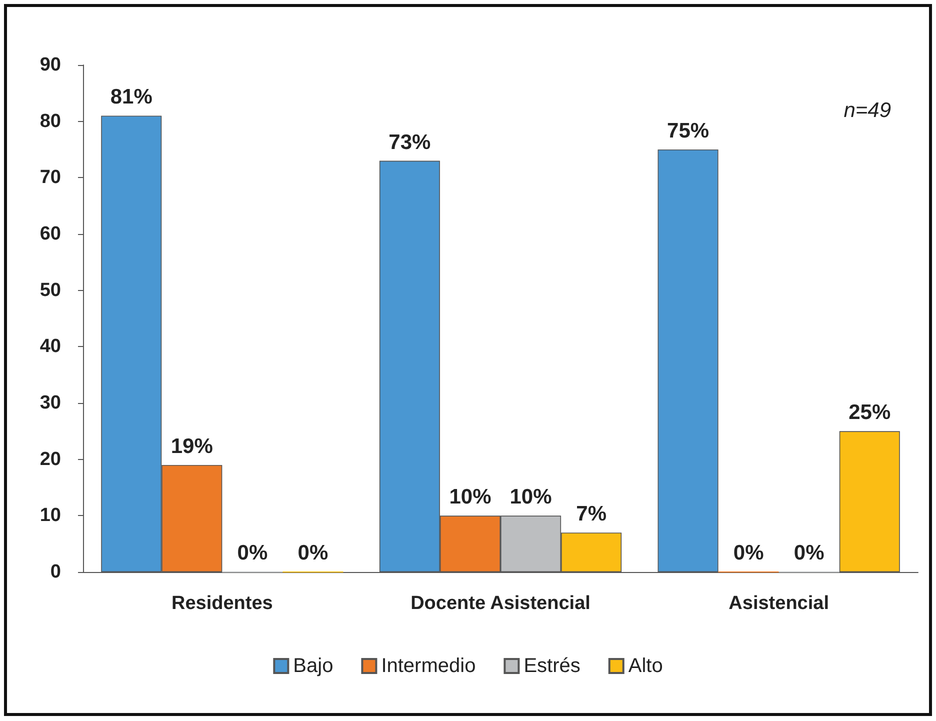 This screenshot has height=721, width=936. I want to click on x-tick-label: Docente Asistencial, so click(500, 603).